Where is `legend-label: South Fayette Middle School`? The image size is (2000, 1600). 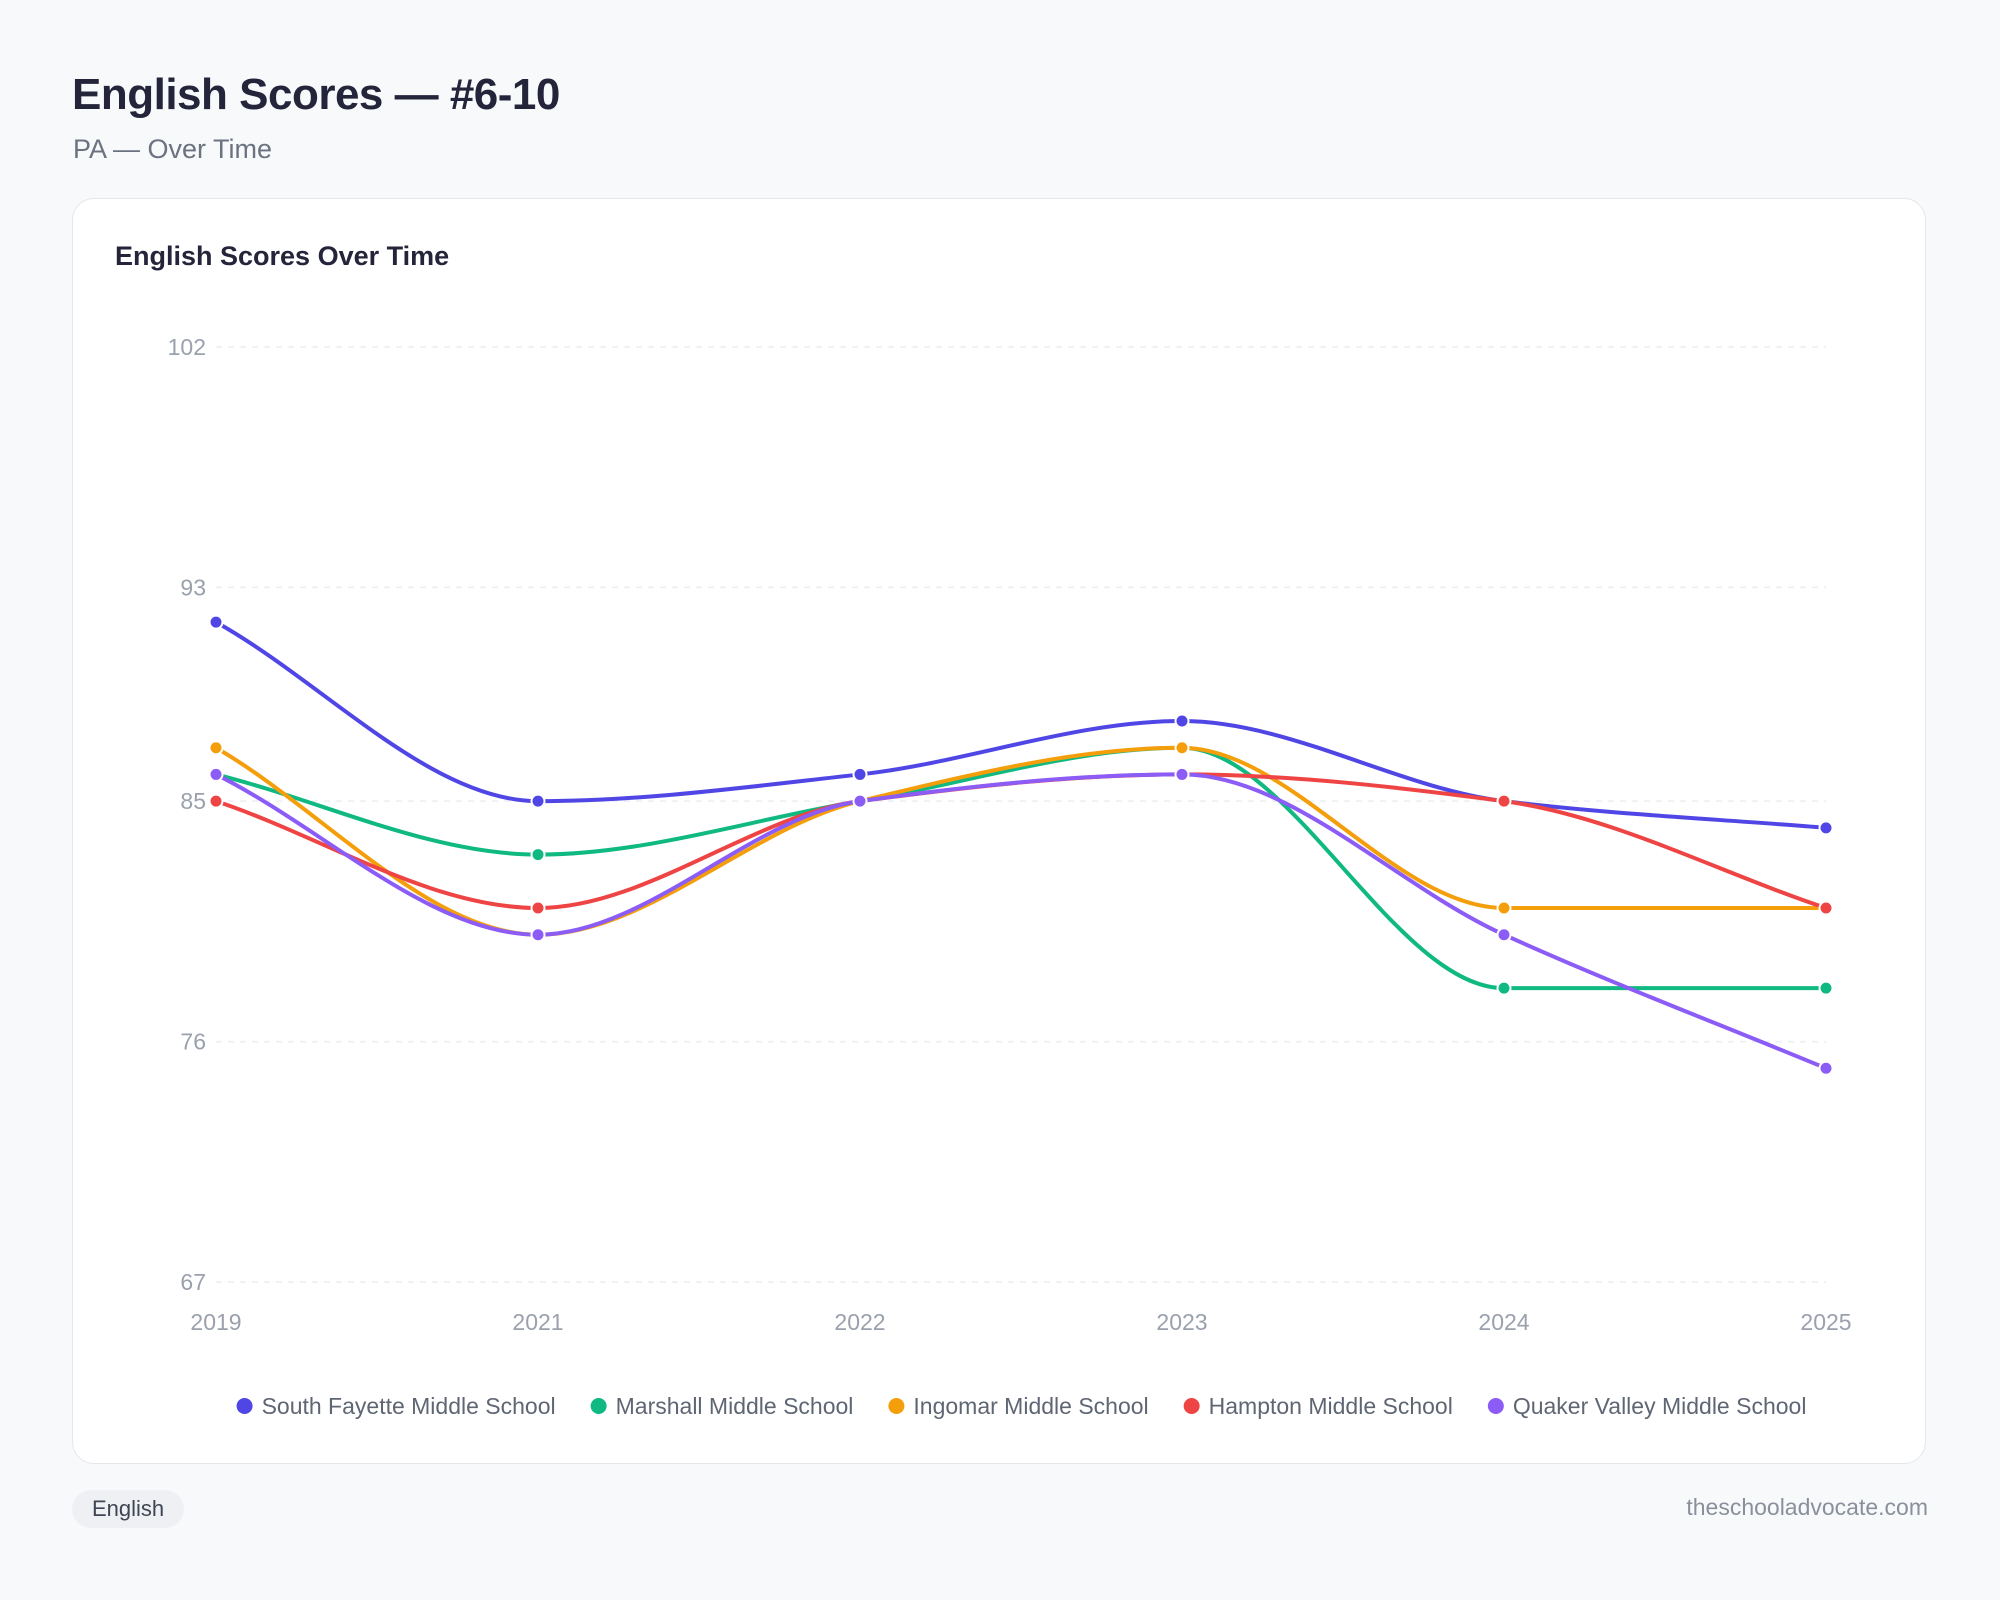 legend-label: South Fayette Middle School is located at coordinates (409, 1406).